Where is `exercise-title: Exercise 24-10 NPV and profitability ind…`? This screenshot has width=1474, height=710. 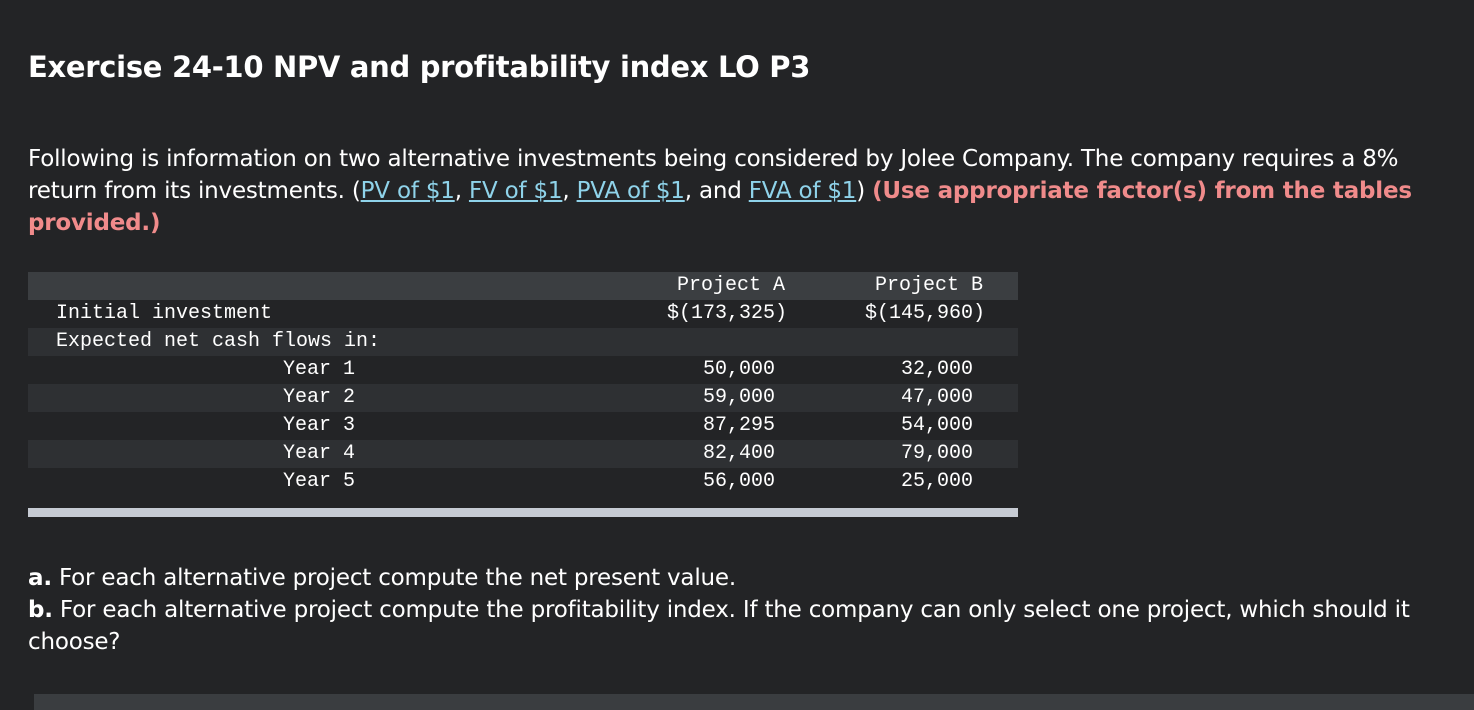 exercise-title: Exercise 24-10 NPV and profitability ind… is located at coordinates (419, 67).